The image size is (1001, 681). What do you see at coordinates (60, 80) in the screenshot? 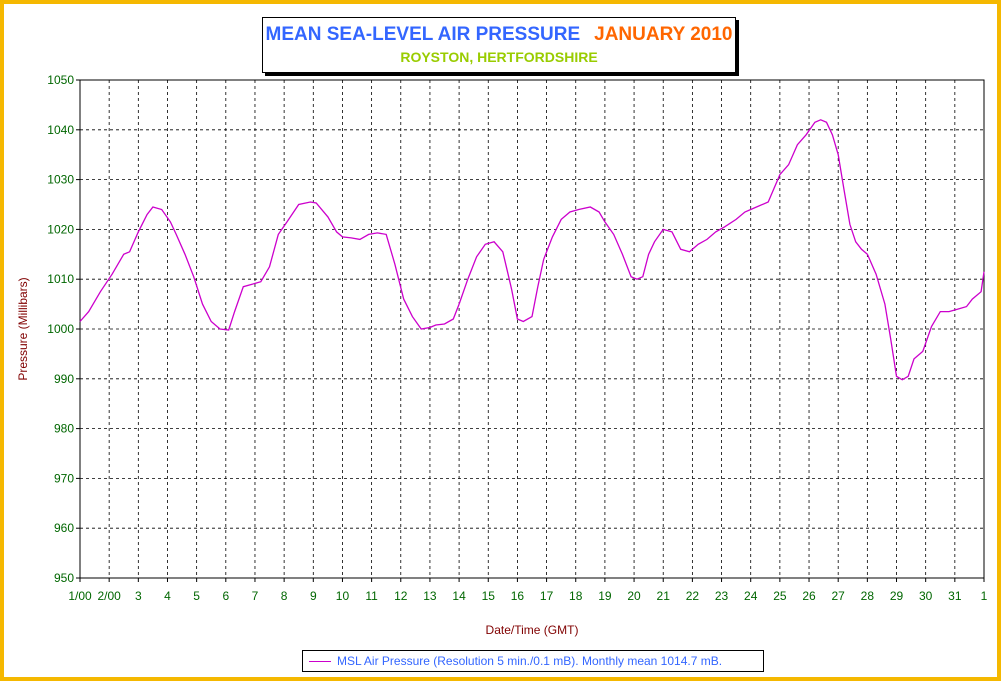
I see `y-tick-label: 1050` at bounding box center [60, 80].